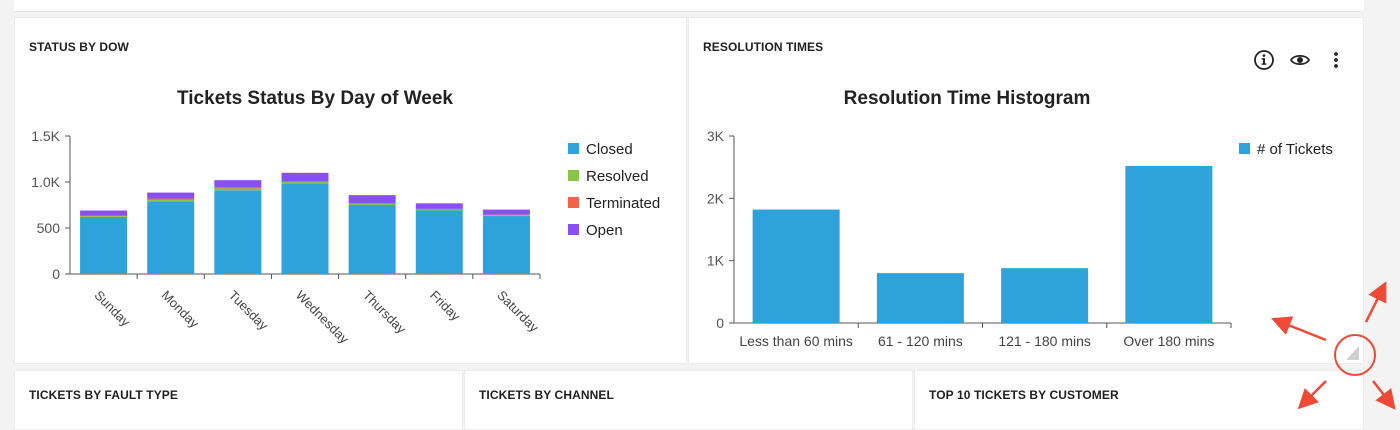 This screenshot has width=1400, height=430. Describe the element at coordinates (716, 261) in the screenshot. I see `y-tick-label: 1K` at that location.